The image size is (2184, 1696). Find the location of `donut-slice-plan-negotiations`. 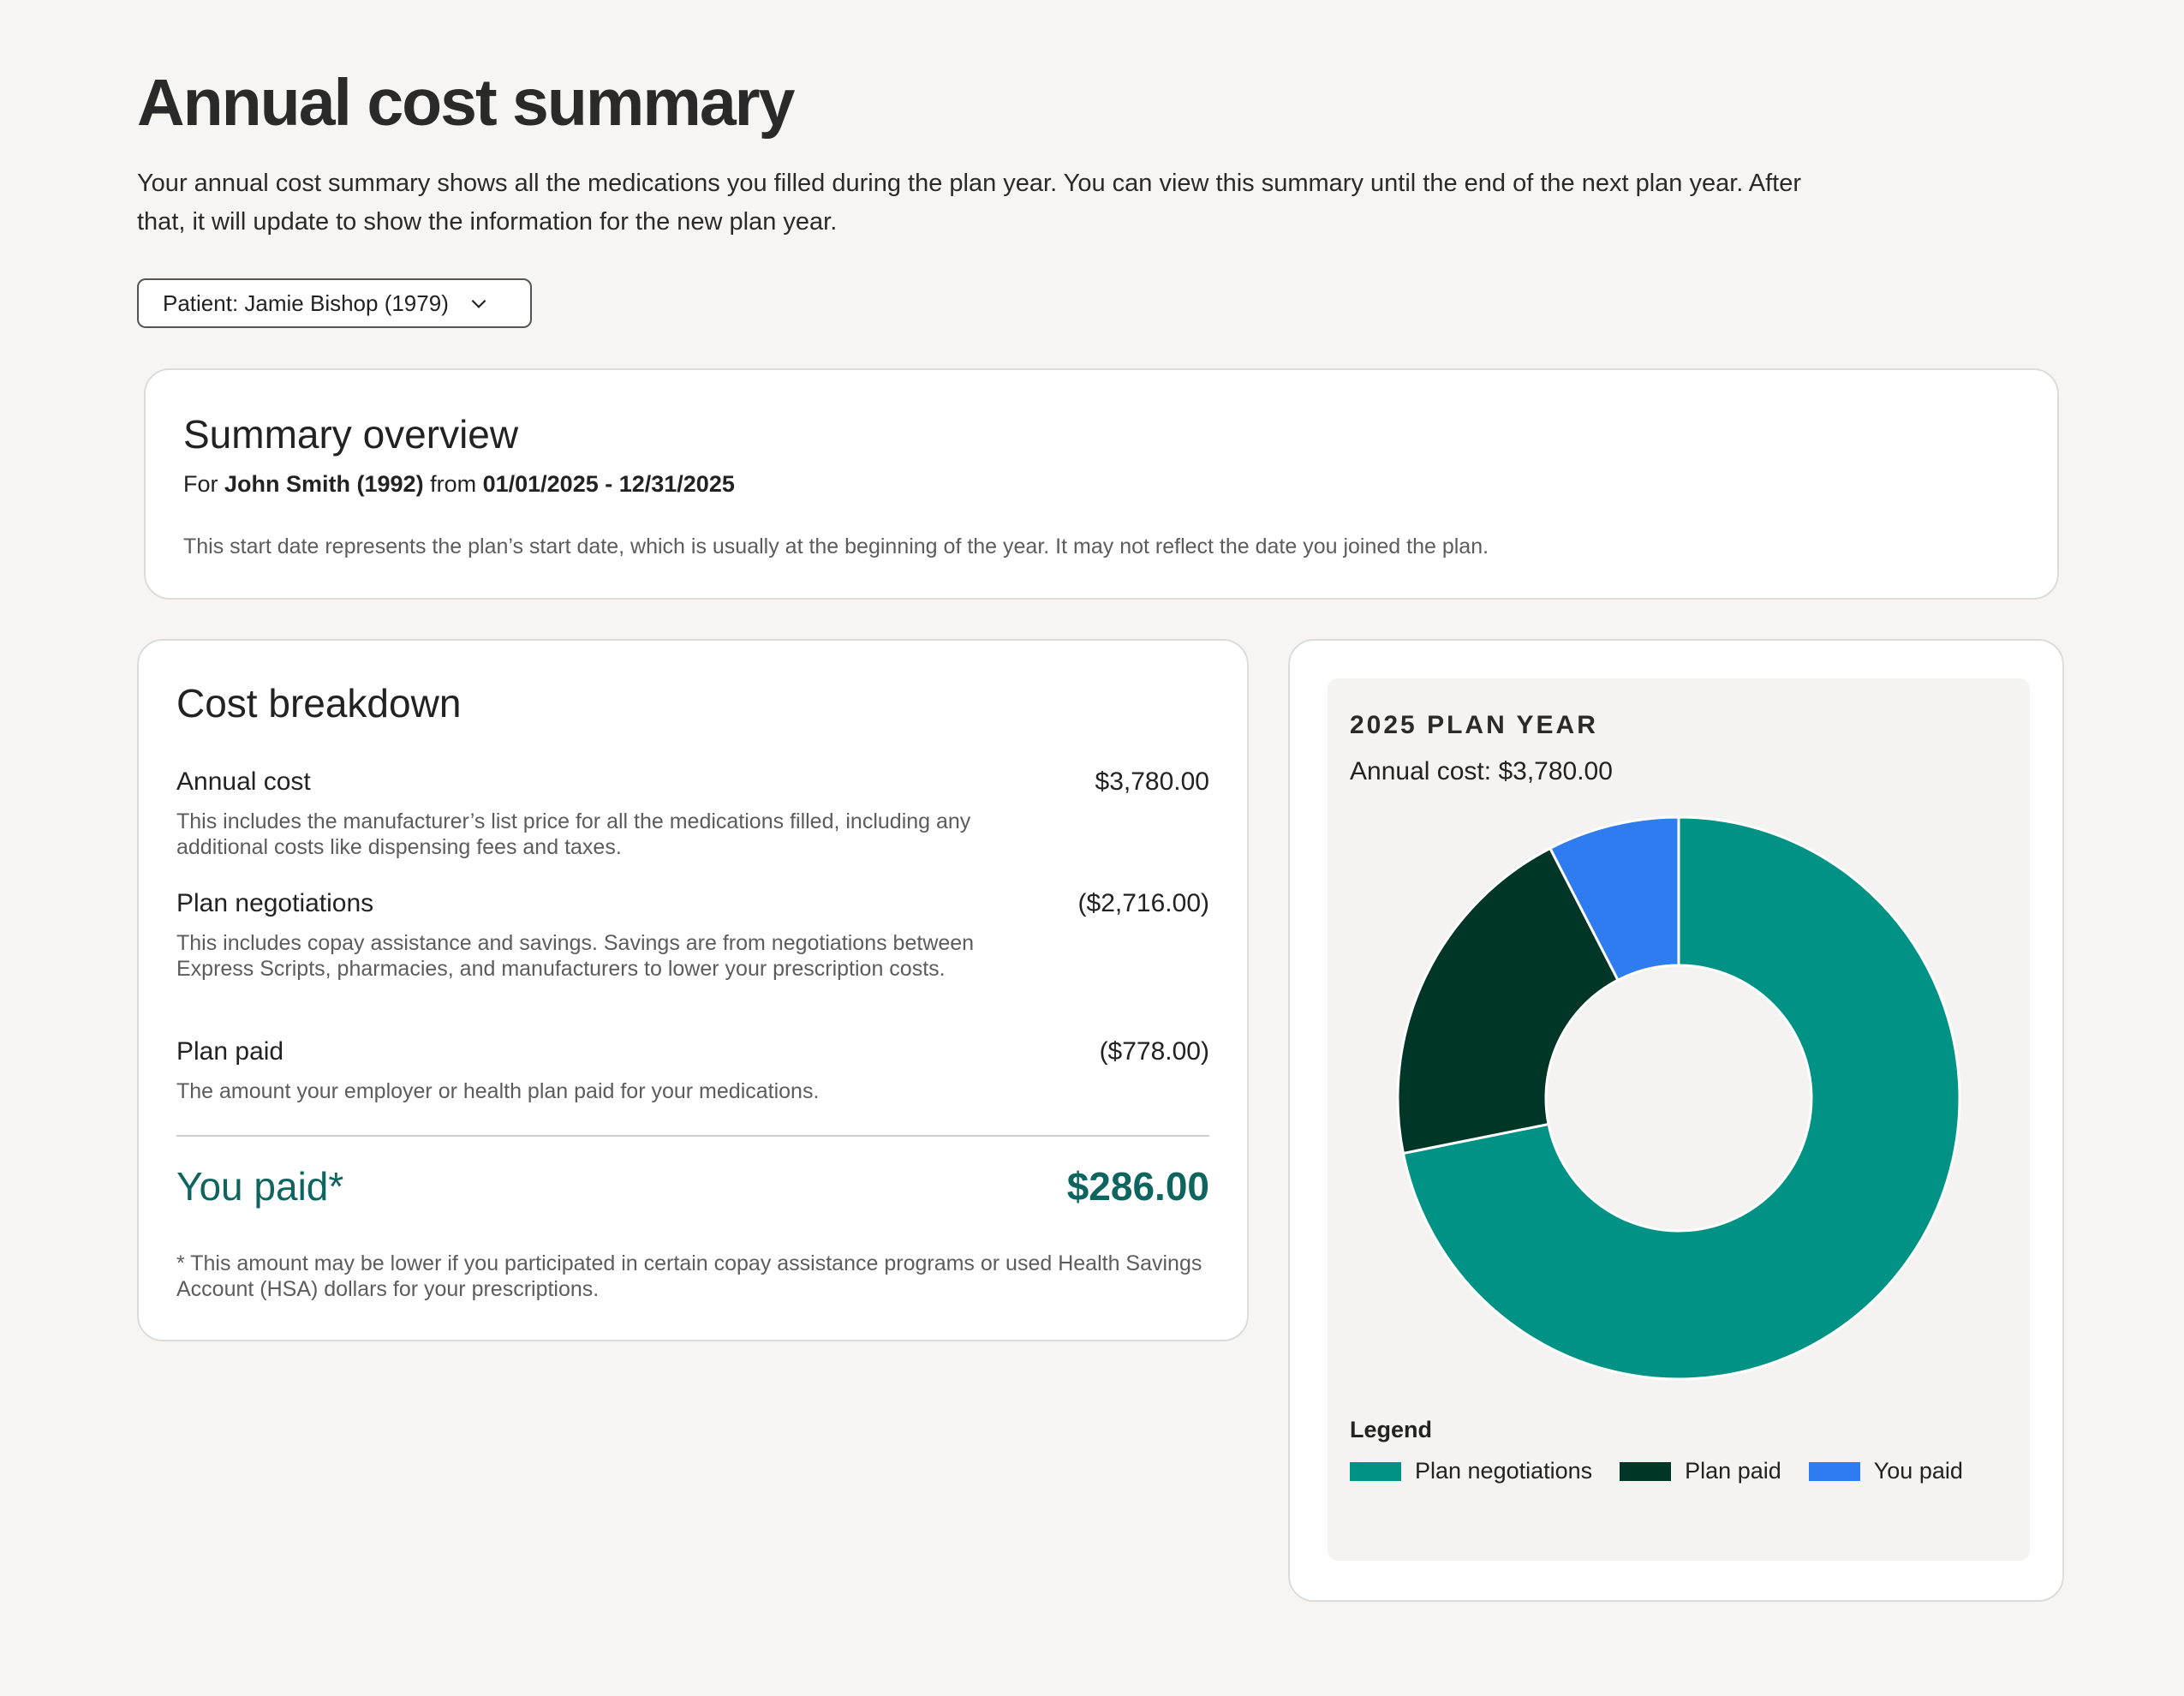

donut-slice-plan-negotiations is located at coordinates (1681, 1098).